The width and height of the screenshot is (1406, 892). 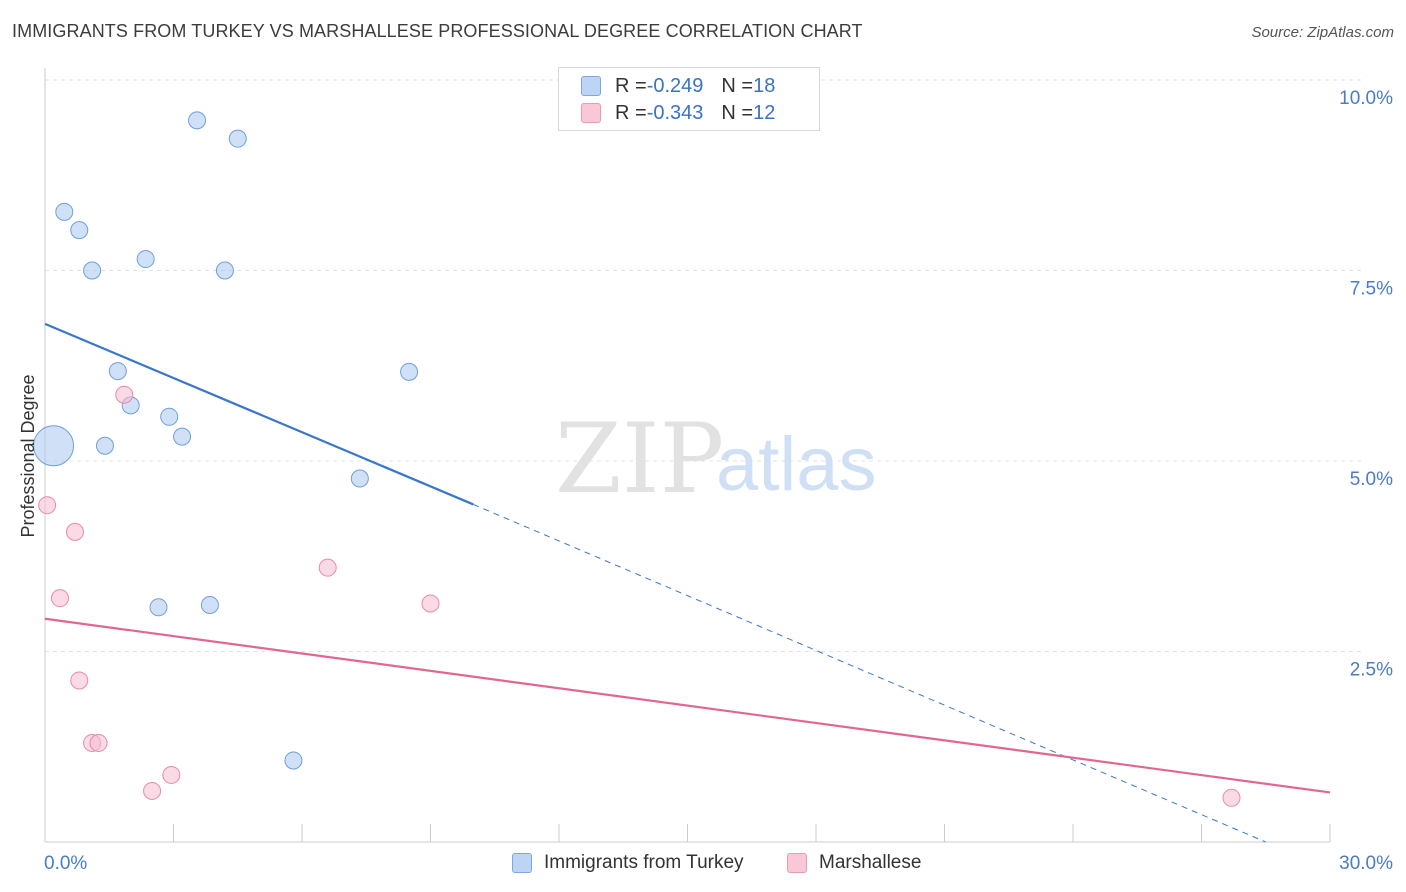 I want to click on watermark-atlas: atlas, so click(x=796, y=464).